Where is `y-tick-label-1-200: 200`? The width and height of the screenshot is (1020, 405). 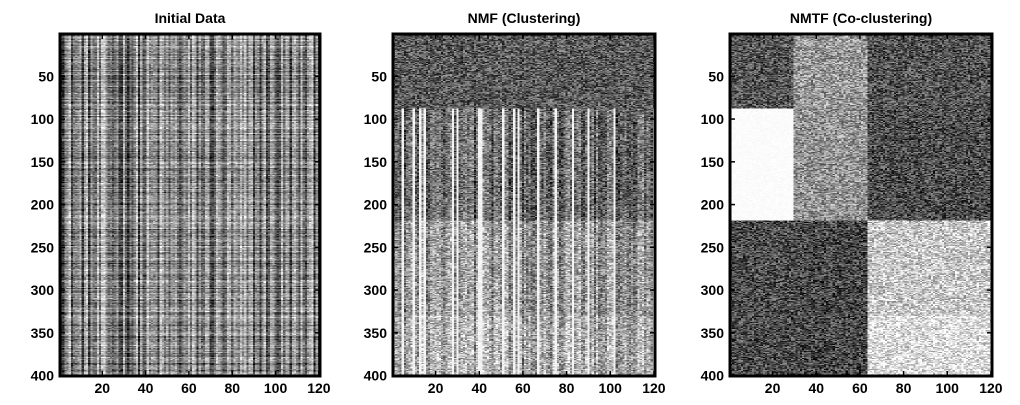
y-tick-label-1-200: 200 is located at coordinates (43, 205).